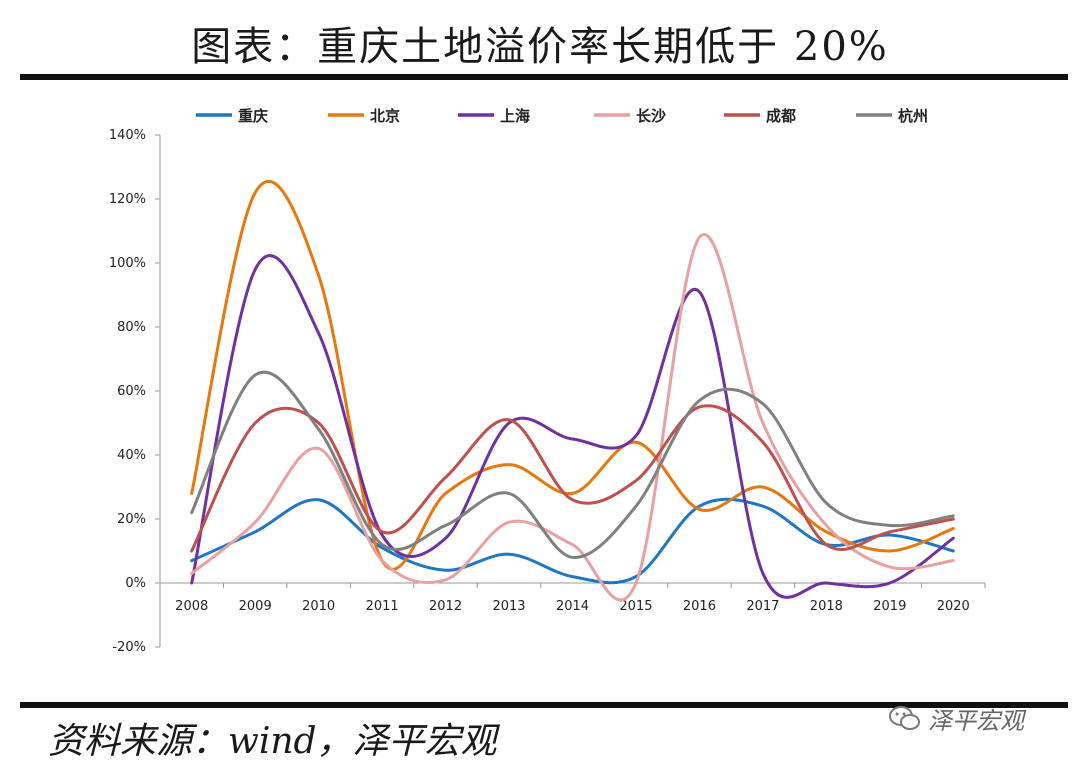 Image resolution: width=1080 pixels, height=764 pixels. I want to click on x-tick-label: 2019, so click(889, 606).